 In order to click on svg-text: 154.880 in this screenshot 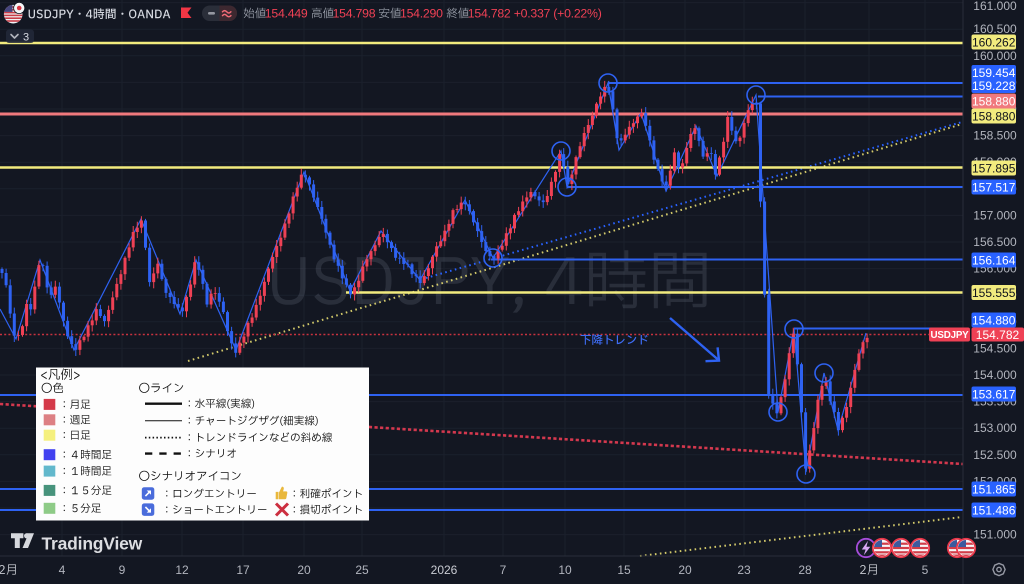, I will do `click(994, 320)`.